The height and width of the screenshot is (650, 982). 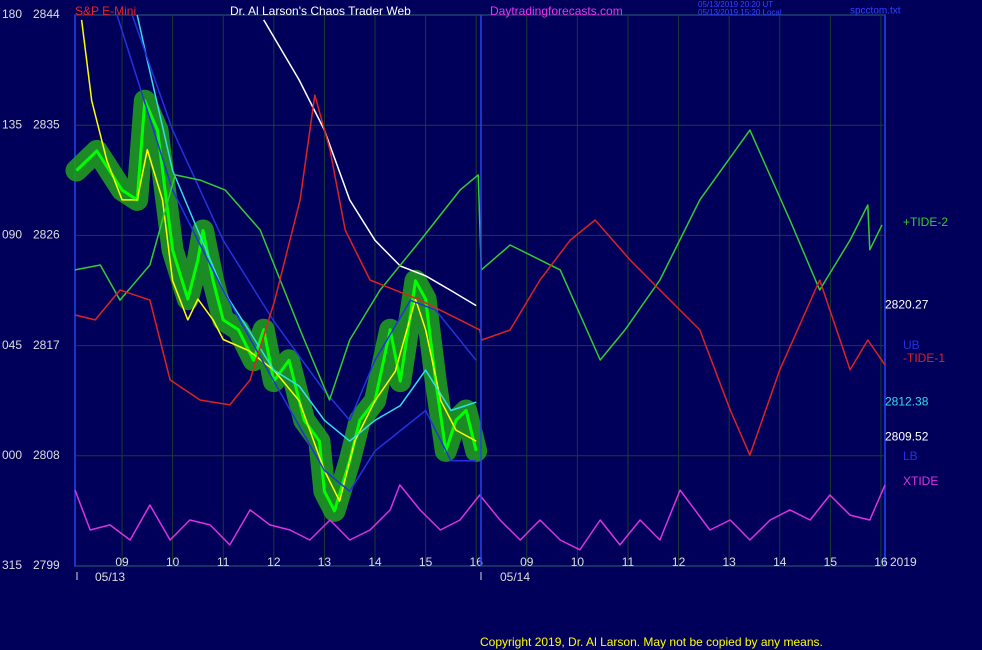 I want to click on price-label: 2809.52, so click(x=907, y=436).